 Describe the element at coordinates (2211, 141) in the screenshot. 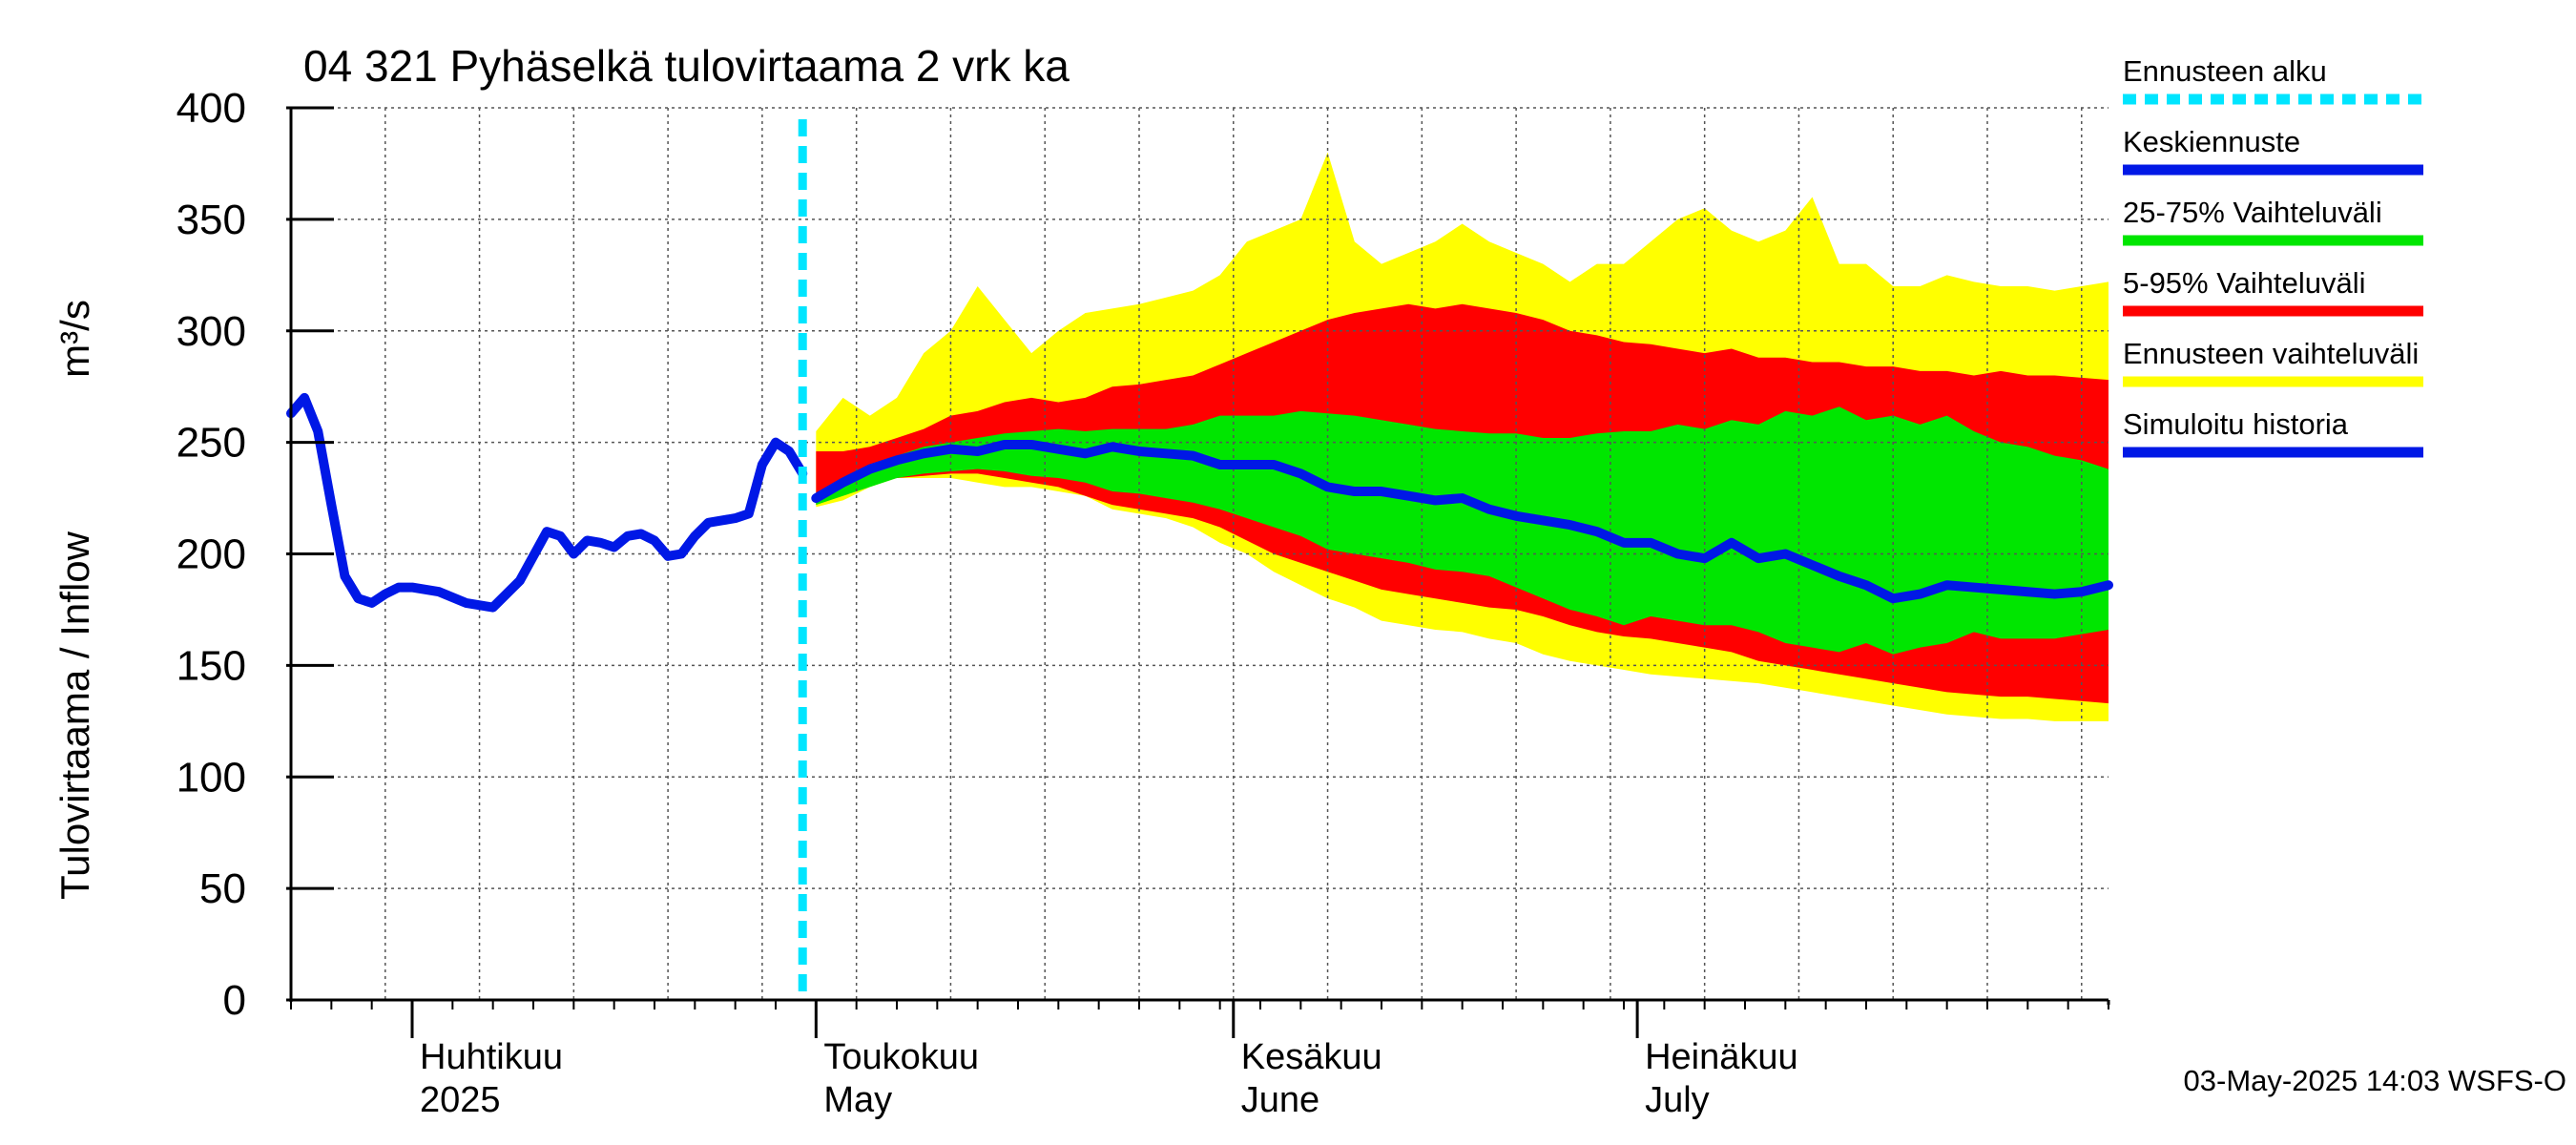

I see `legend-label: Keskiennuste` at that location.